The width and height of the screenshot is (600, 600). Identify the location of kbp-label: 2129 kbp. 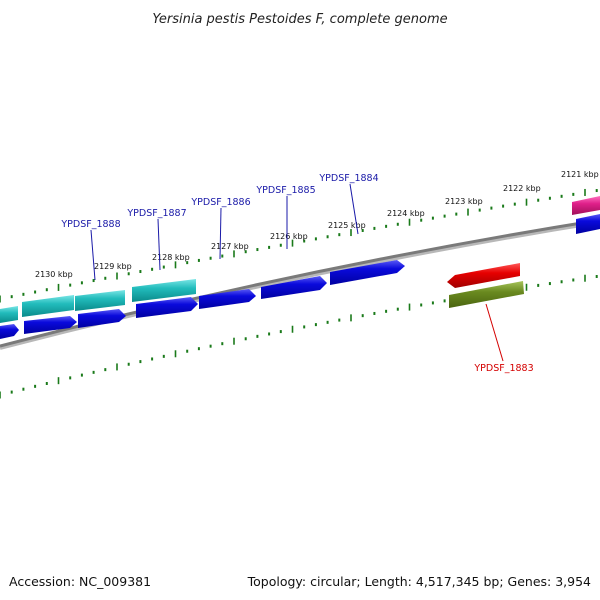
(113, 266).